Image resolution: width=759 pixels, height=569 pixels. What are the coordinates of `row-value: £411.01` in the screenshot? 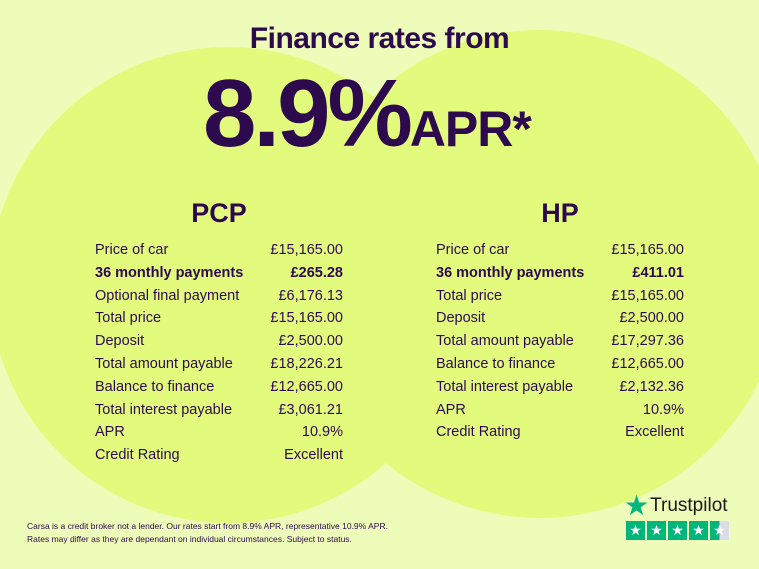 It's located at (658, 272).